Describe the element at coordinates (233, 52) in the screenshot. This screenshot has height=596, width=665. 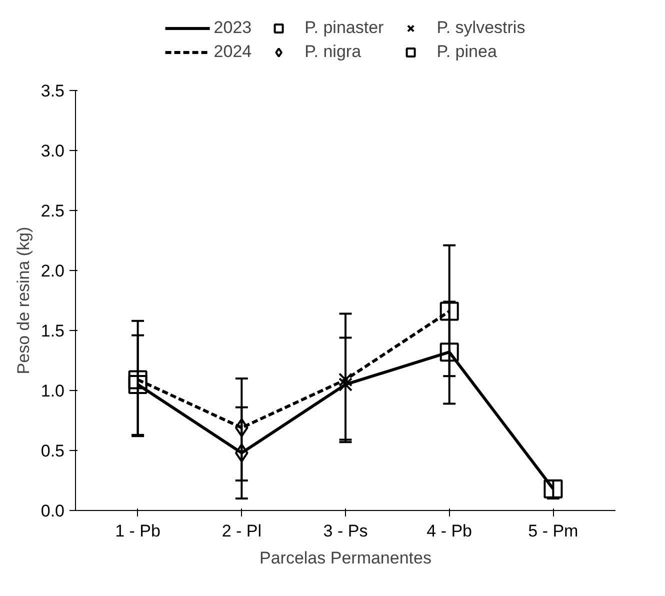
I see `legend-label: 2024` at that location.